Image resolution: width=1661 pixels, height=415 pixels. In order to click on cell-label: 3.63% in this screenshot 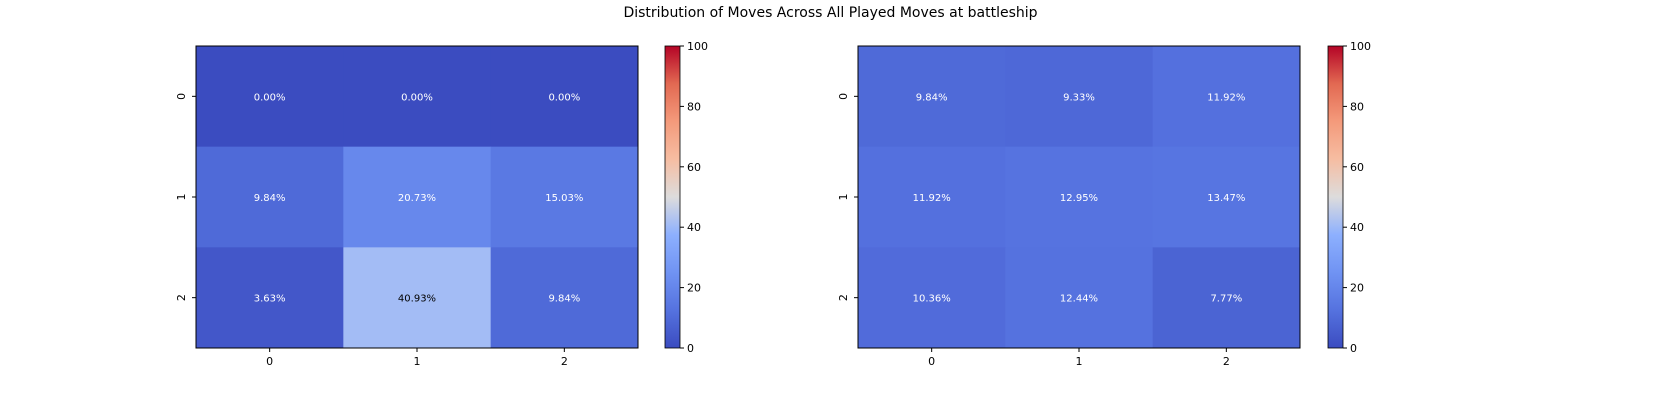, I will do `click(270, 299)`.